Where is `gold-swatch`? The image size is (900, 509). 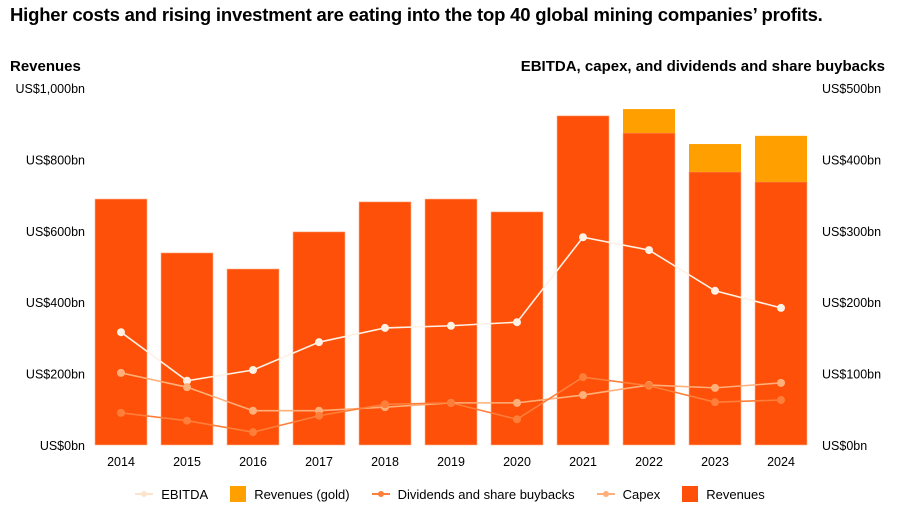
gold-swatch is located at coordinates (238, 494).